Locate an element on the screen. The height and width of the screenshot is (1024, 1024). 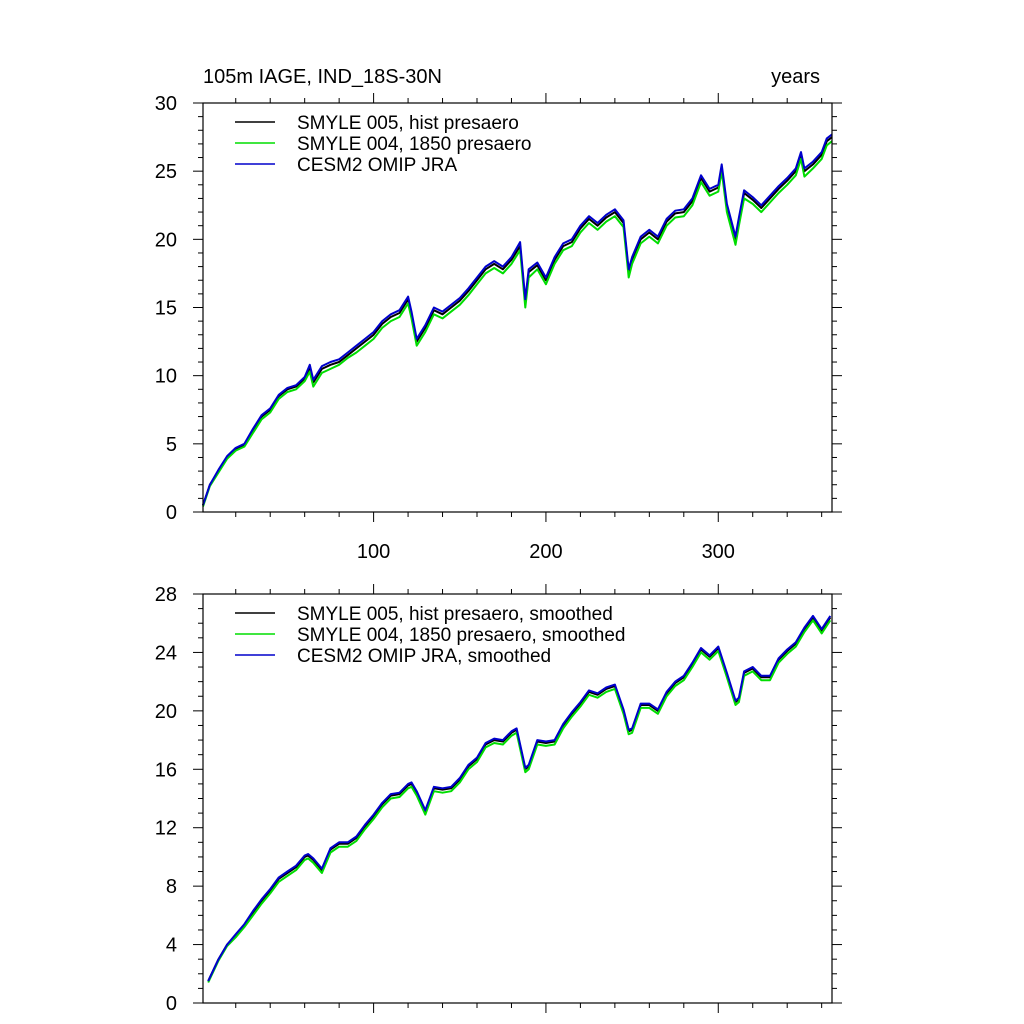
y-tick-label: 16 is located at coordinates (166, 770).